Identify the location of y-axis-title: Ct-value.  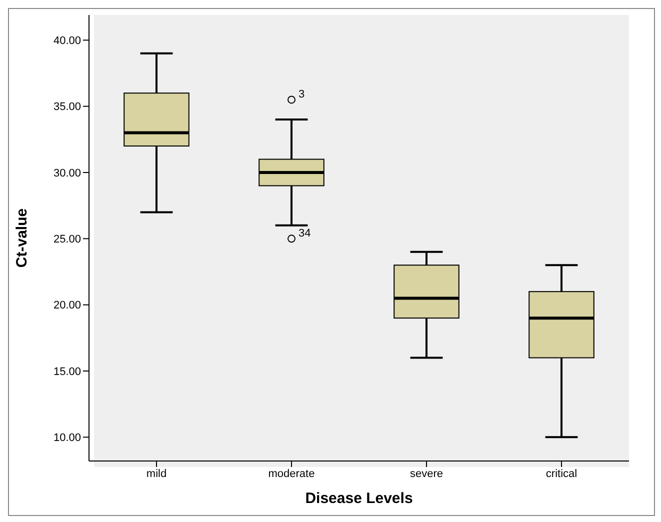
(21, 238).